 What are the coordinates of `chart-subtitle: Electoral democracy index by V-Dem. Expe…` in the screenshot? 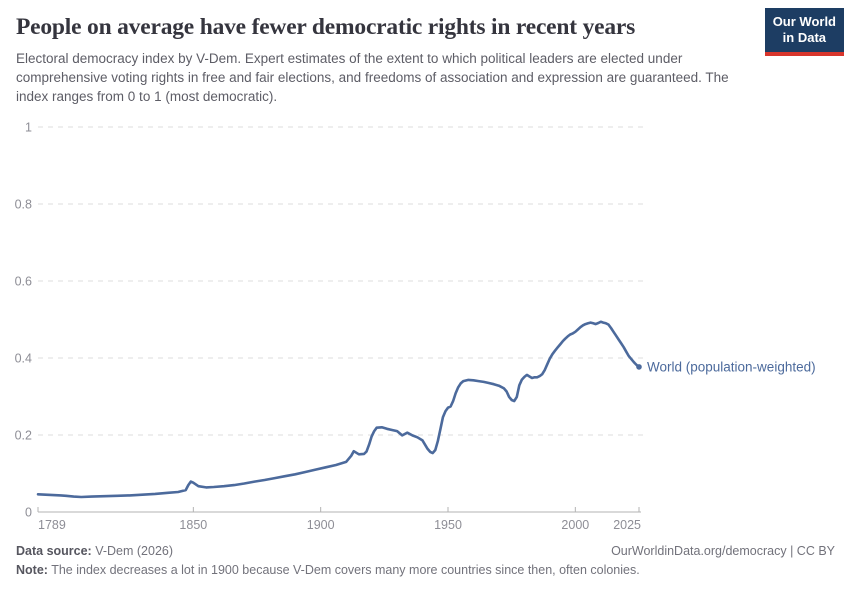 It's located at (372, 78).